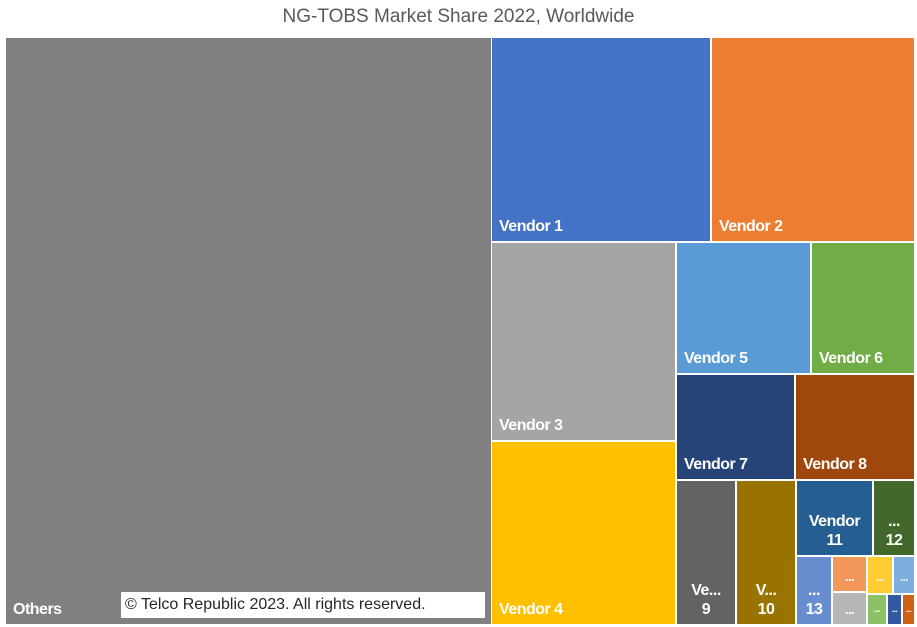 Image resolution: width=917 pixels, height=627 pixels. What do you see at coordinates (834, 531) in the screenshot?
I see `tile-label: Vendor 11` at bounding box center [834, 531].